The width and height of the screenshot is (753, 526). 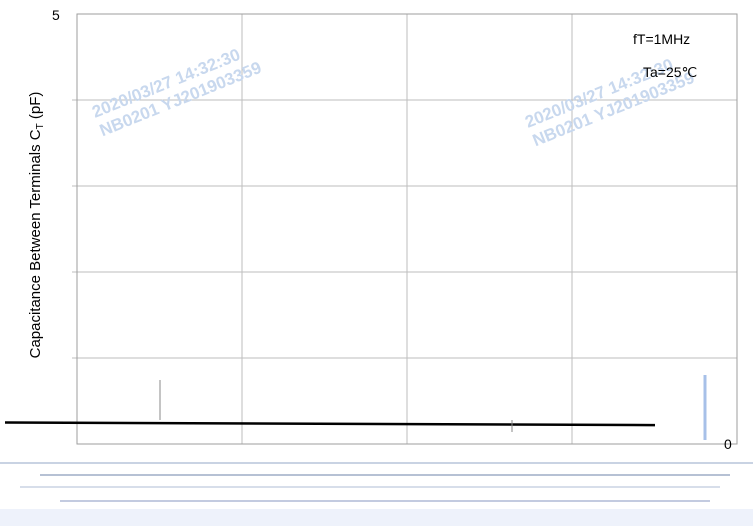 I want to click on annotation-temperature: Ta=25℃, so click(x=670, y=72).